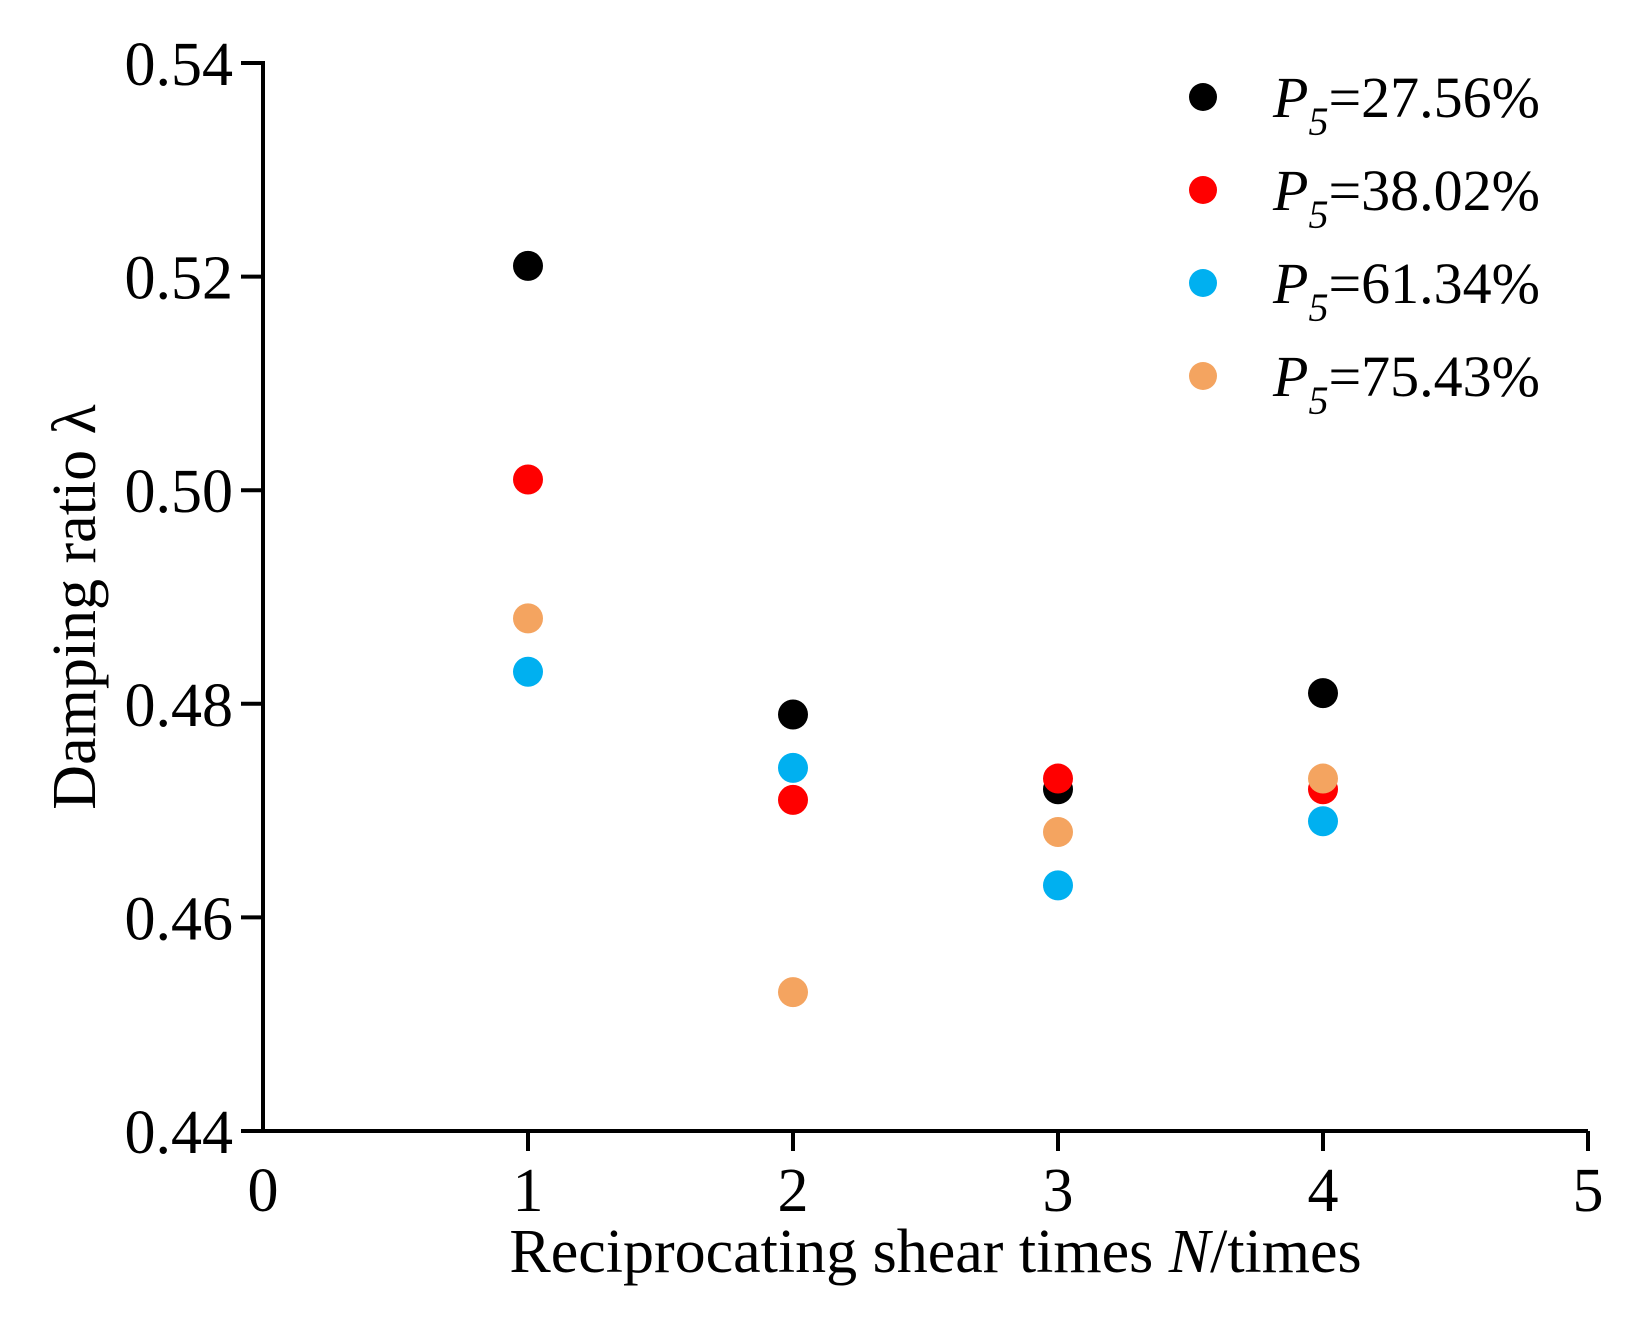 The width and height of the screenshot is (1633, 1324). I want to click on y-tick-label: 0.44, so click(179, 1133).